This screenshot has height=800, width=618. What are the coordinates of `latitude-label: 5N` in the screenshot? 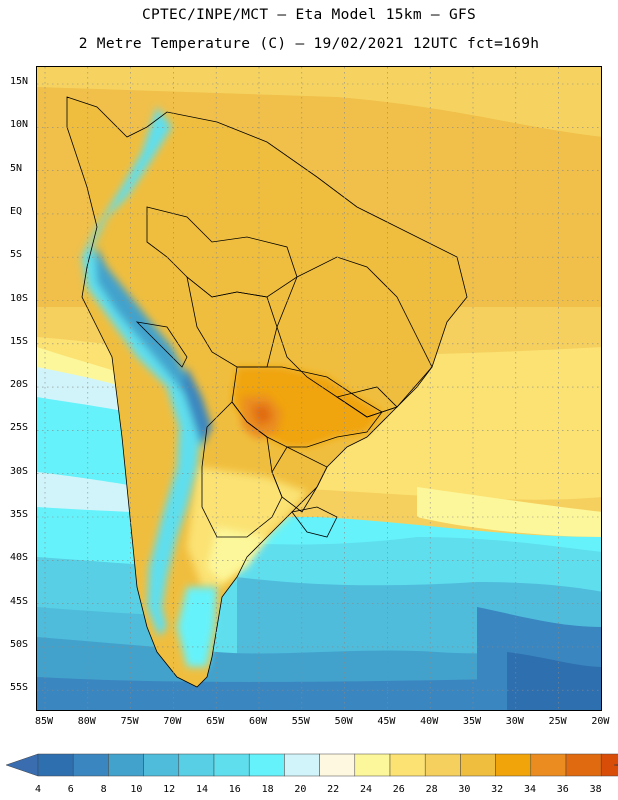 It's located at (16, 168).